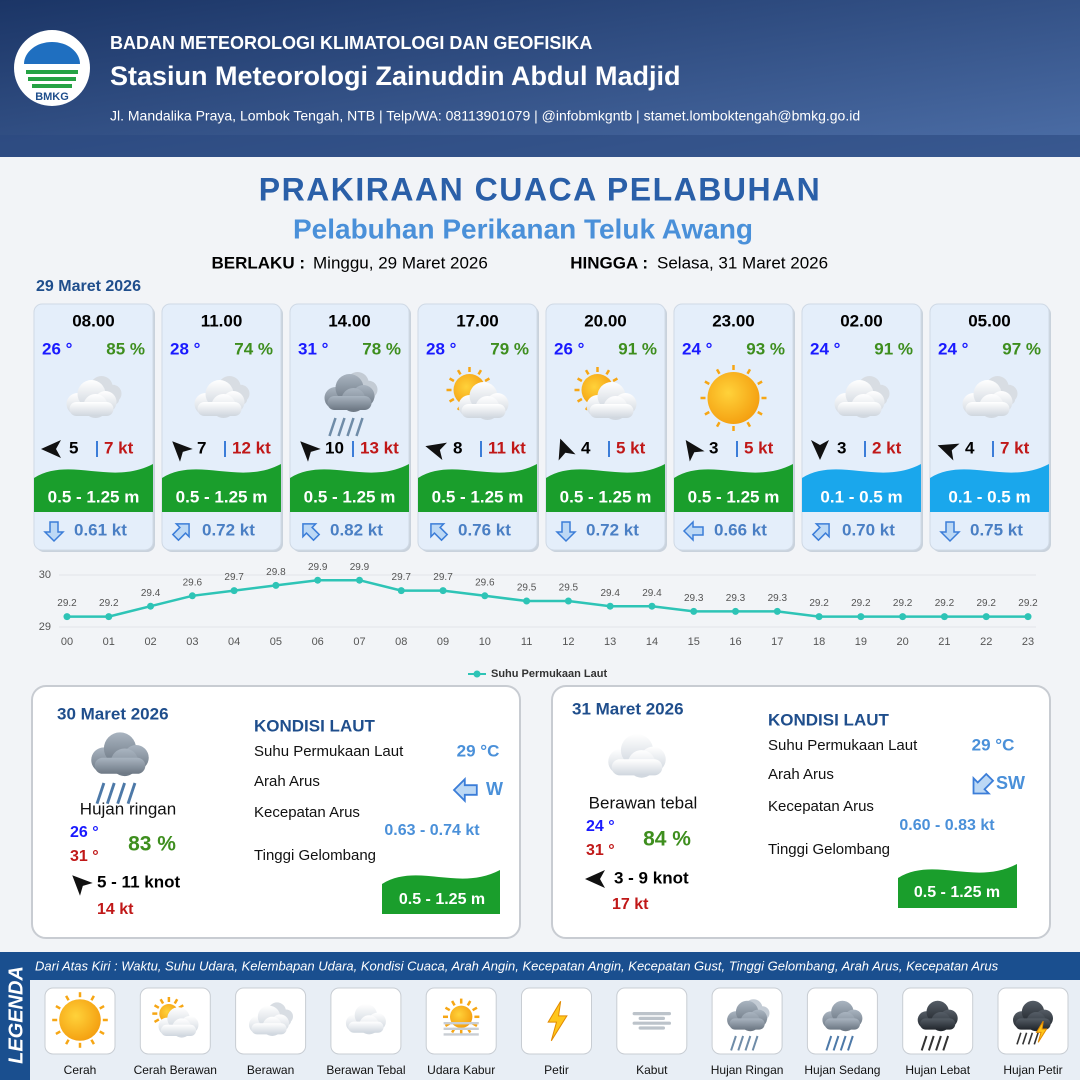  Describe the element at coordinates (349, 320) in the screenshot. I see `card-time: 14.00` at that location.